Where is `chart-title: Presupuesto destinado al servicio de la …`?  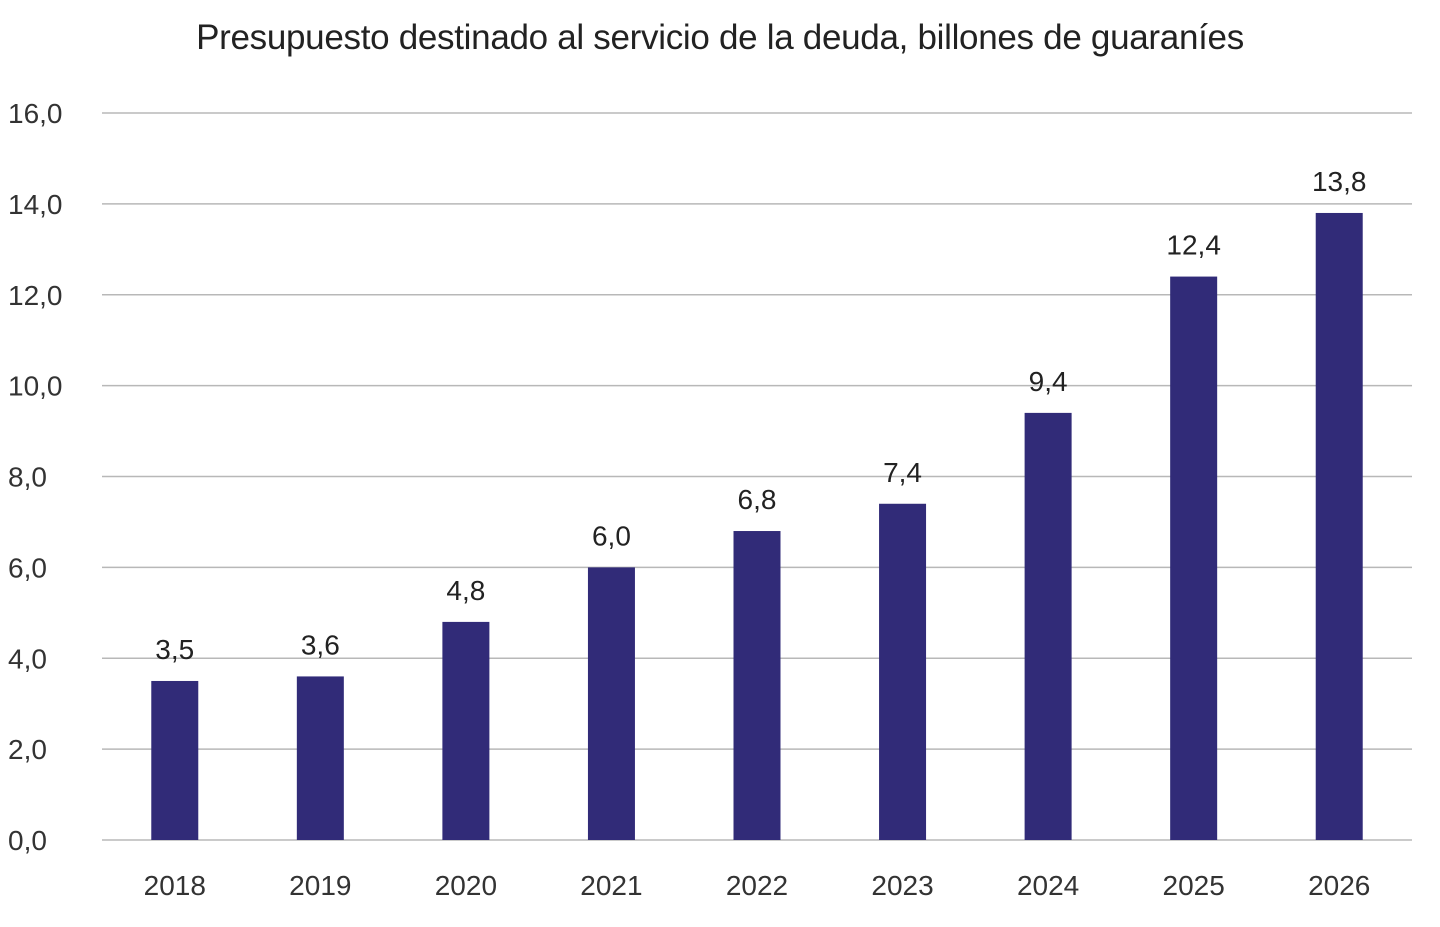
chart-title: Presupuesto destinado al servicio de la … is located at coordinates (720, 37).